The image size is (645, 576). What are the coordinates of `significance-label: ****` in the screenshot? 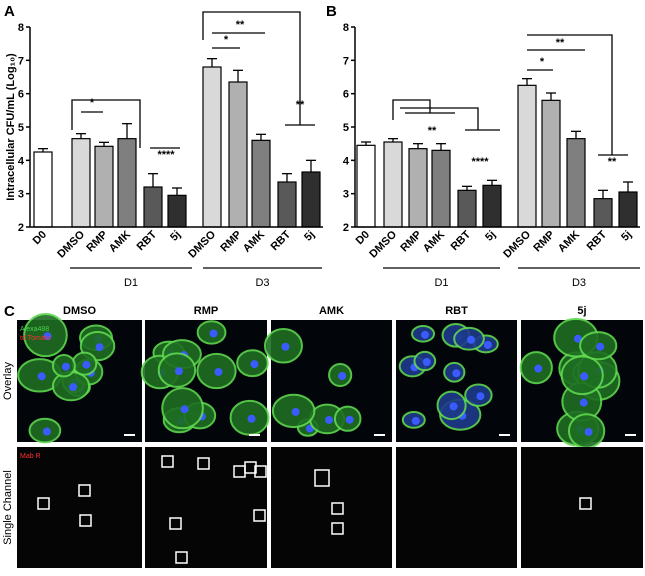 It's located at (166, 155).